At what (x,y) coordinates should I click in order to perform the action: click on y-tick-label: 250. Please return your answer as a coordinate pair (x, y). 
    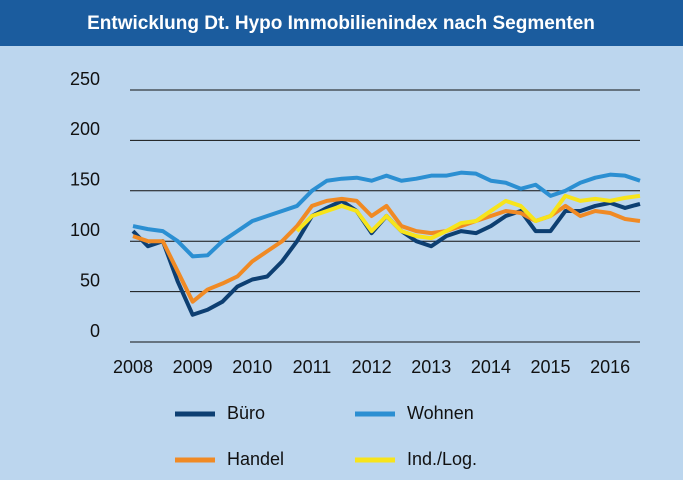
    Looking at the image, I should click on (85, 79).